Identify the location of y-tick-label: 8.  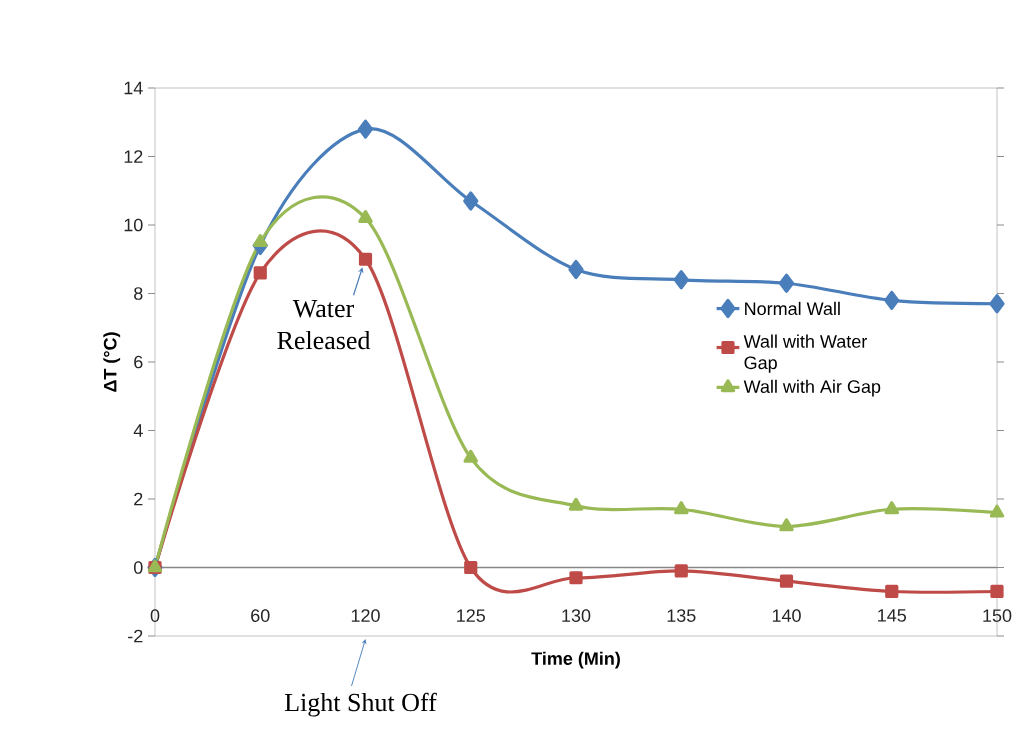
(138, 293).